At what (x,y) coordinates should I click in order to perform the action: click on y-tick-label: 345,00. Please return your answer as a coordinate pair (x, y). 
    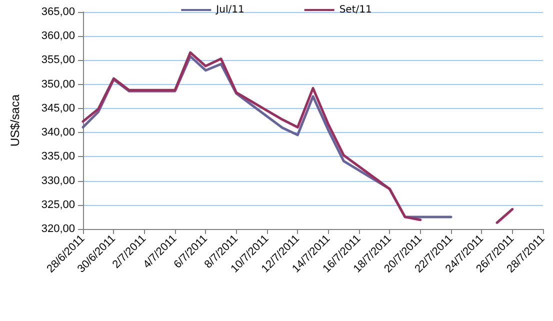
    Looking at the image, I should click on (58, 108).